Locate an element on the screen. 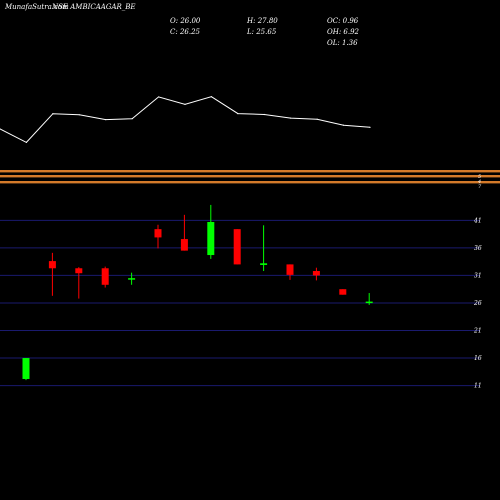  line-panel is located at coordinates (185, 120).